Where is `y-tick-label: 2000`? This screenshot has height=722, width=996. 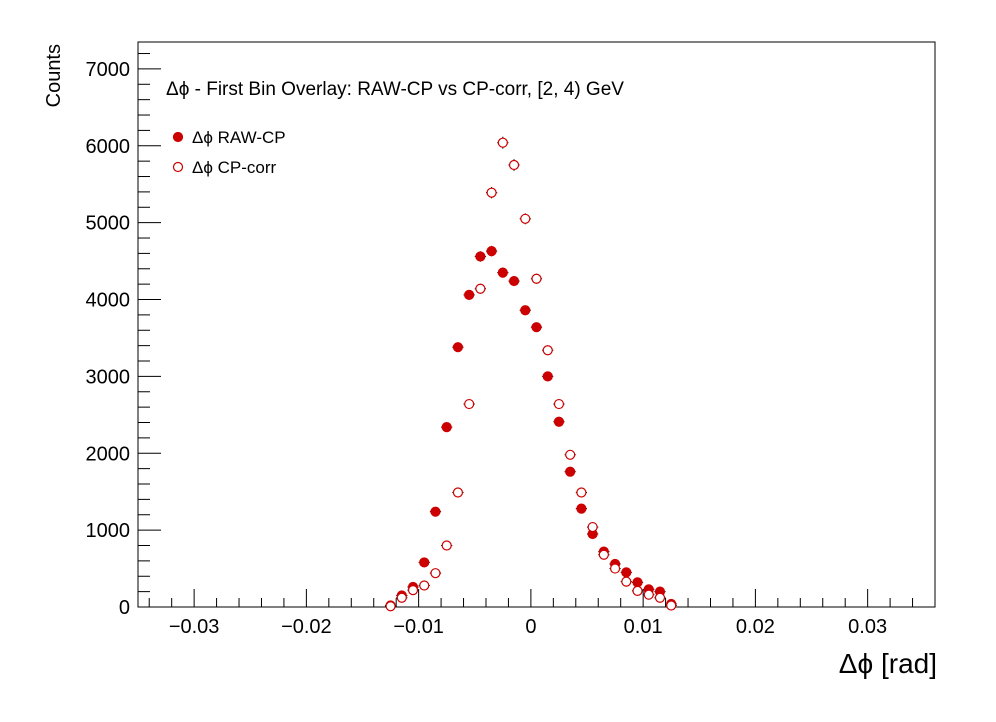 y-tick-label: 2000 is located at coordinates (108, 454).